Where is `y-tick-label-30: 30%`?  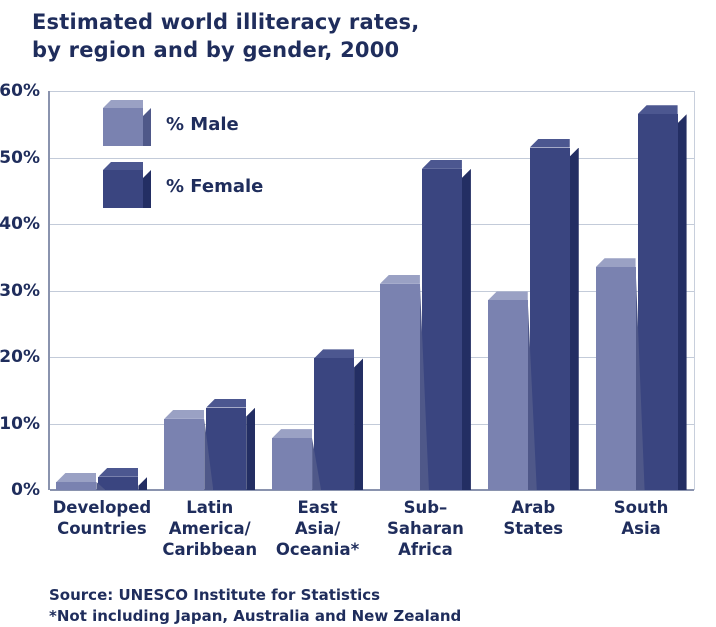
y-tick-label-30: 30% is located at coordinates (20, 290).